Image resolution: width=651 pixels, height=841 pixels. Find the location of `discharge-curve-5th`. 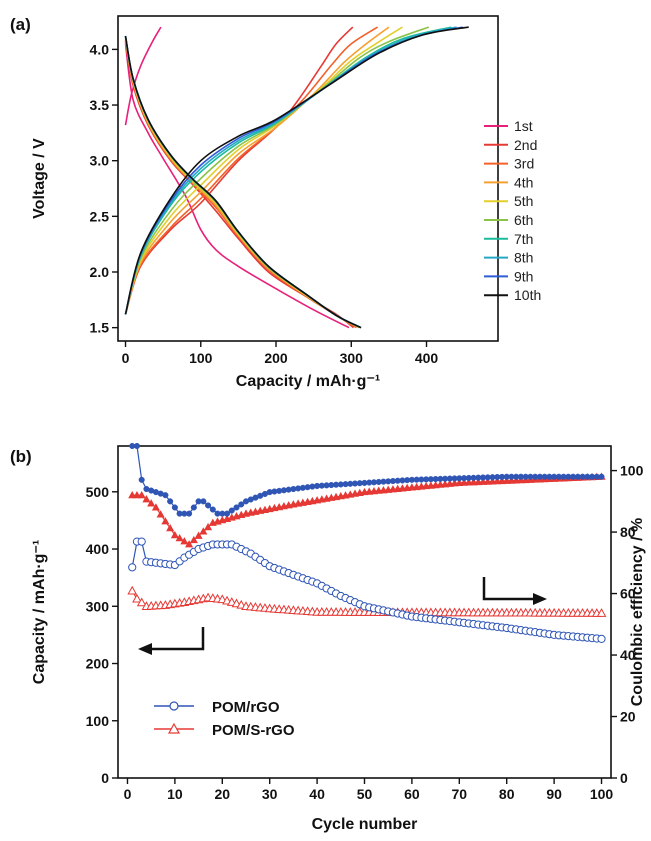

discharge-curve-5th is located at coordinates (242, 183).